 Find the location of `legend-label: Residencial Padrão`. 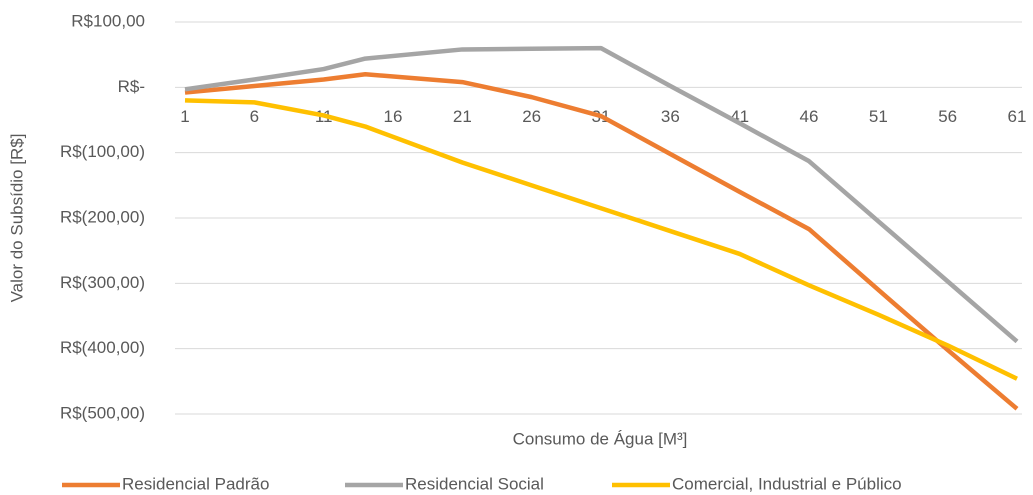

legend-label: Residencial Padrão is located at coordinates (195, 483).